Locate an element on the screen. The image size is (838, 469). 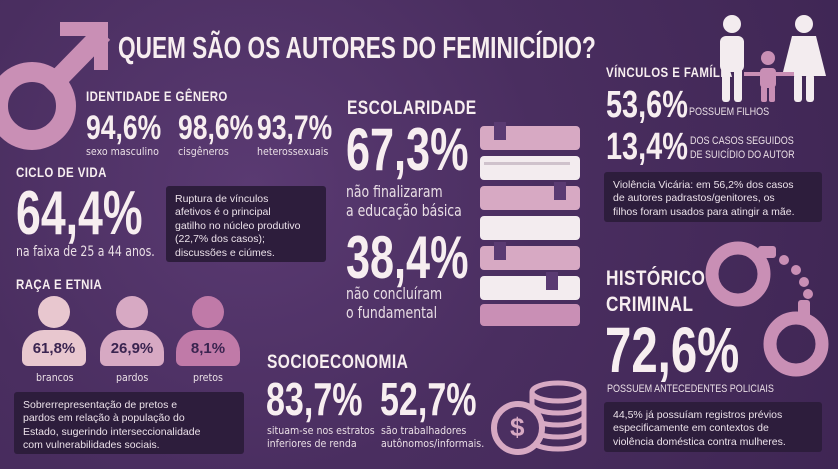
socio-stat-value-1: 83,7% is located at coordinates (314, 399).